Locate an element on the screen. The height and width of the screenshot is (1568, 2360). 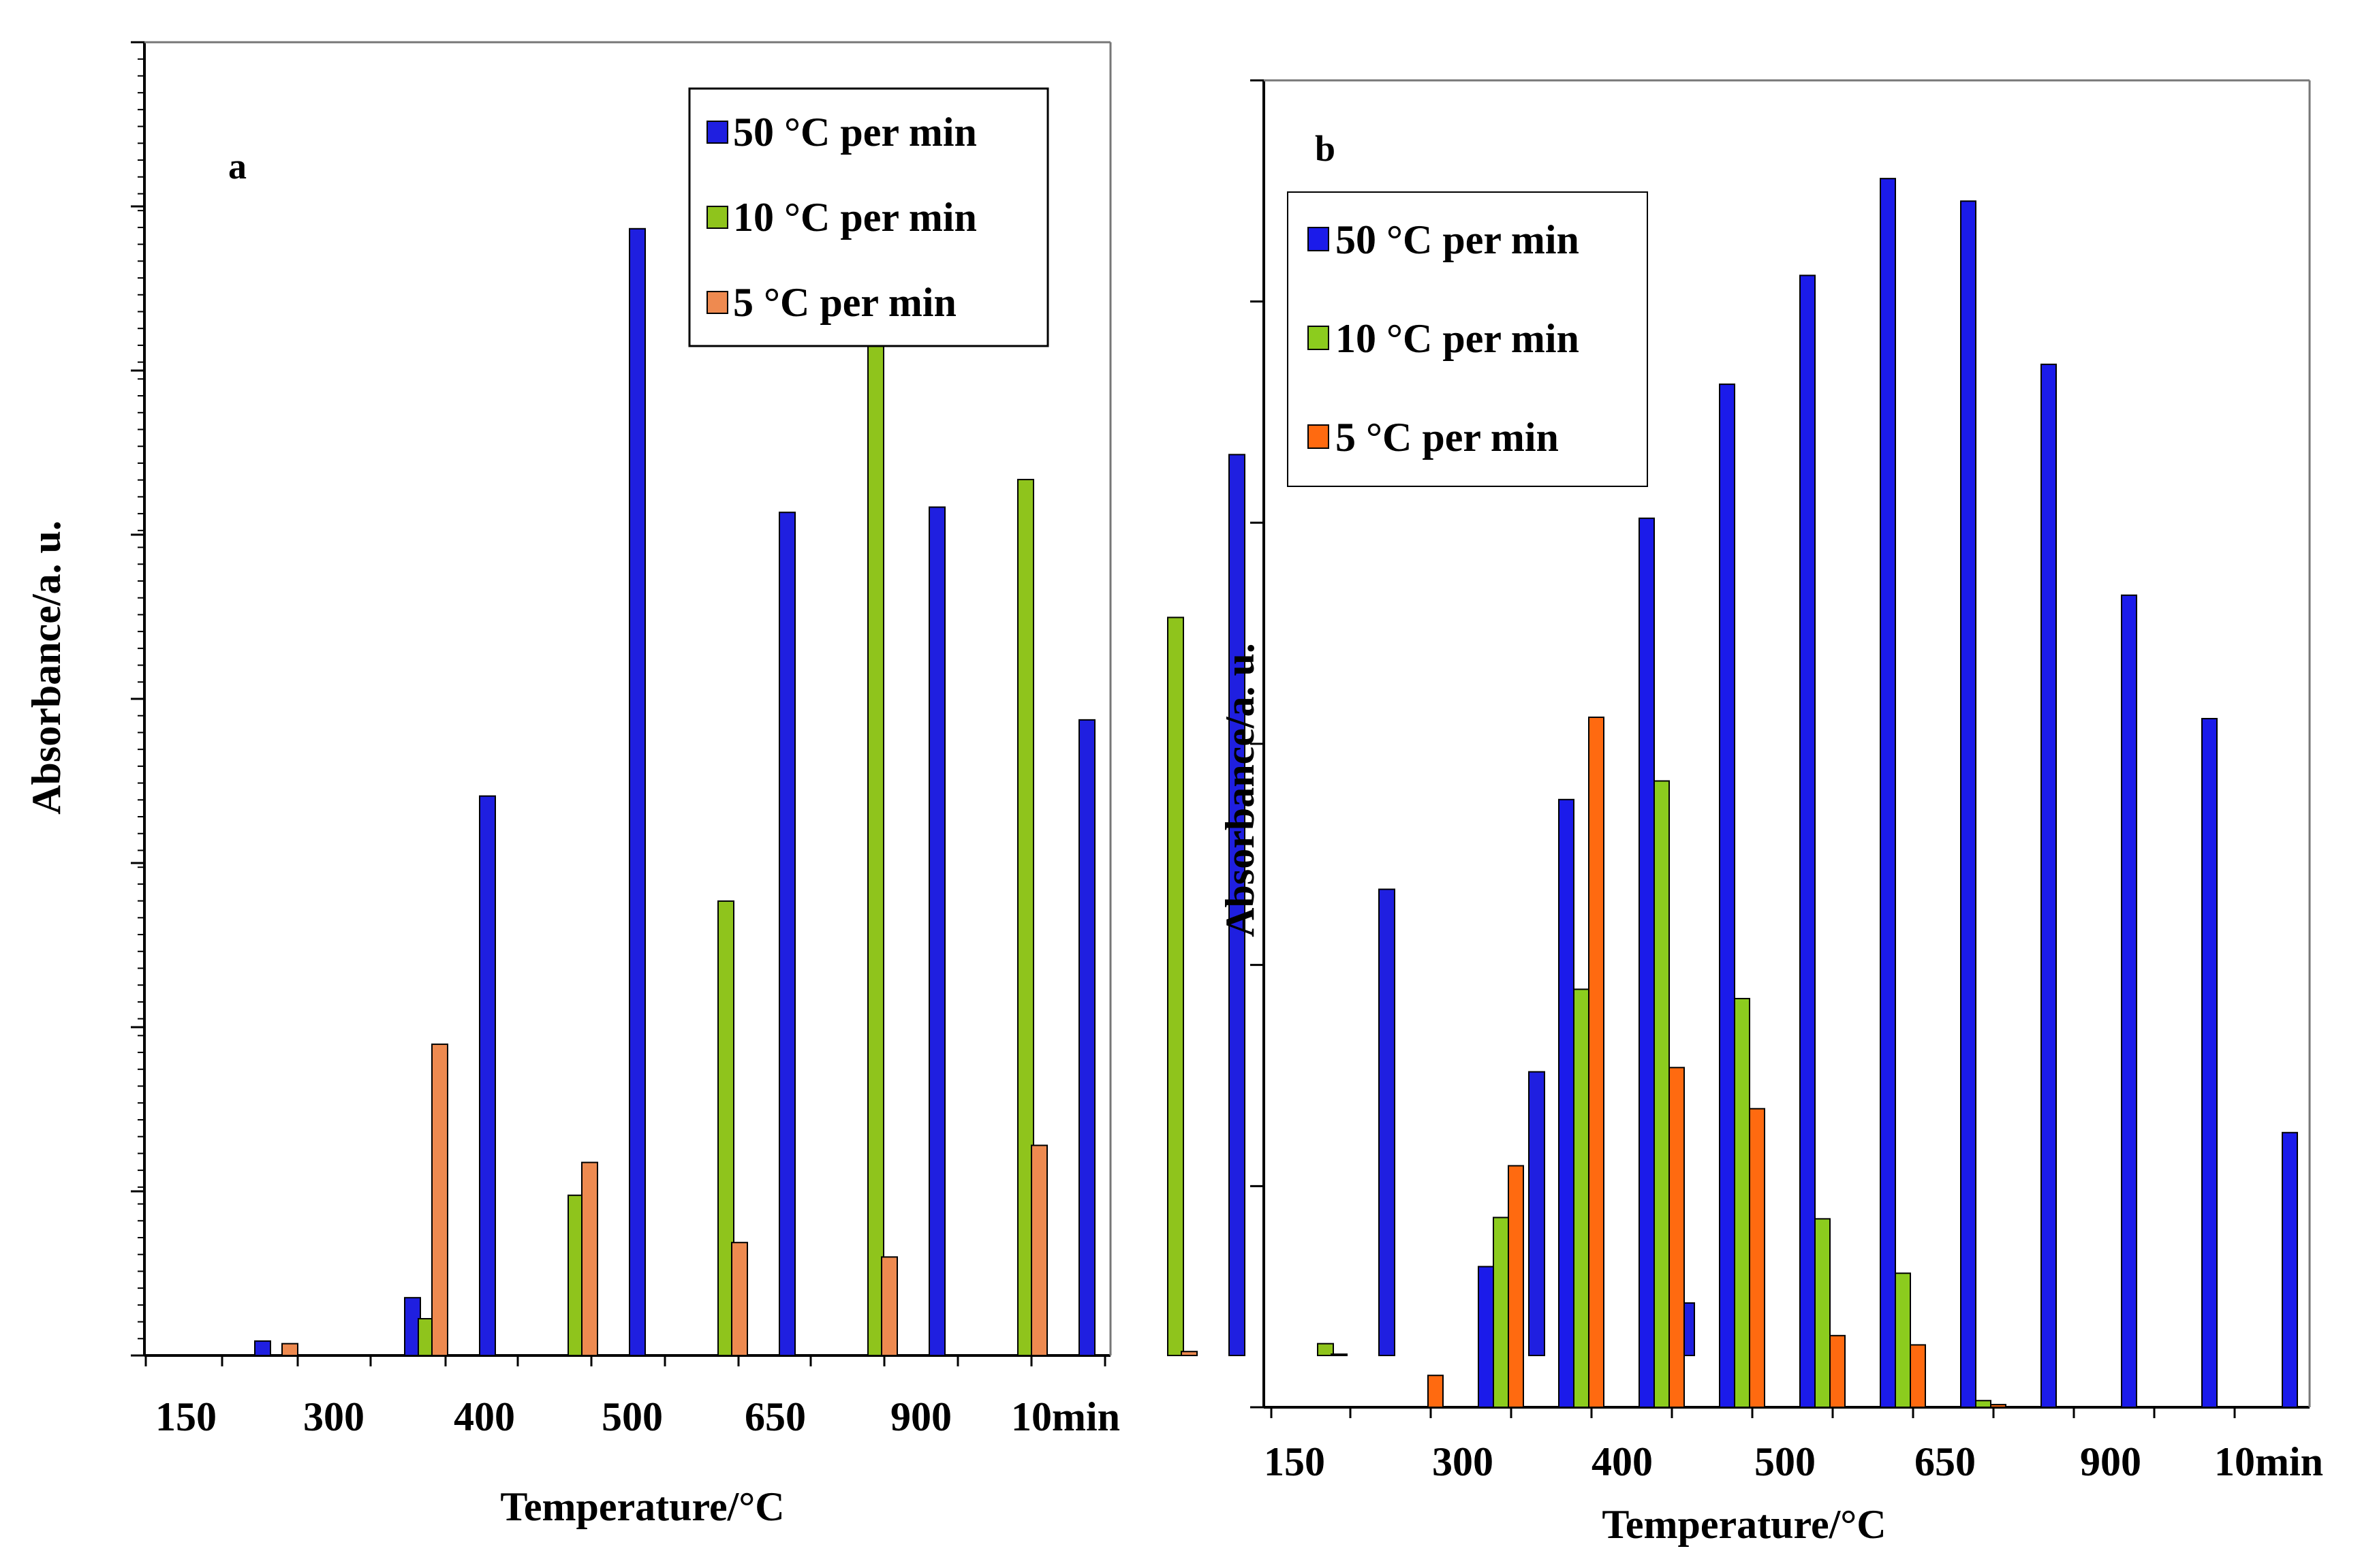
panel-b-legend-label-10: 10 °C per min is located at coordinates (1457, 338).